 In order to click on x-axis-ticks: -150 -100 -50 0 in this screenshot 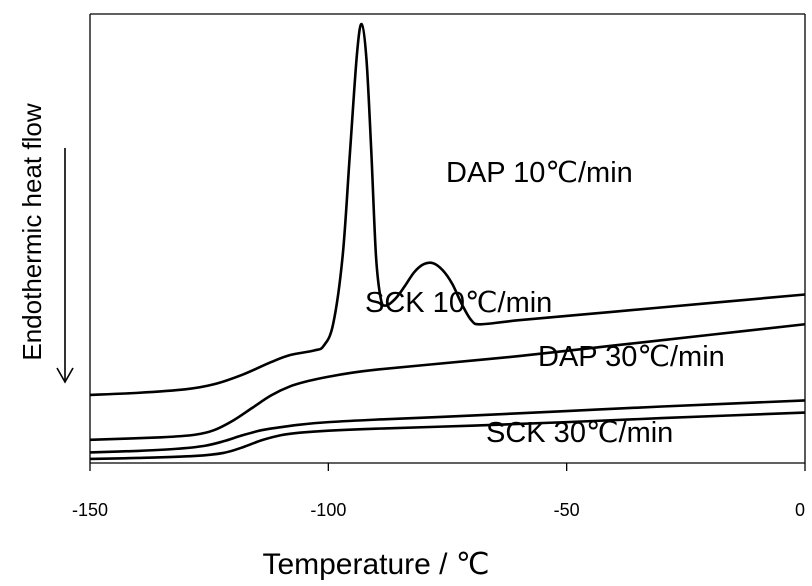, I will do `click(439, 491)`.